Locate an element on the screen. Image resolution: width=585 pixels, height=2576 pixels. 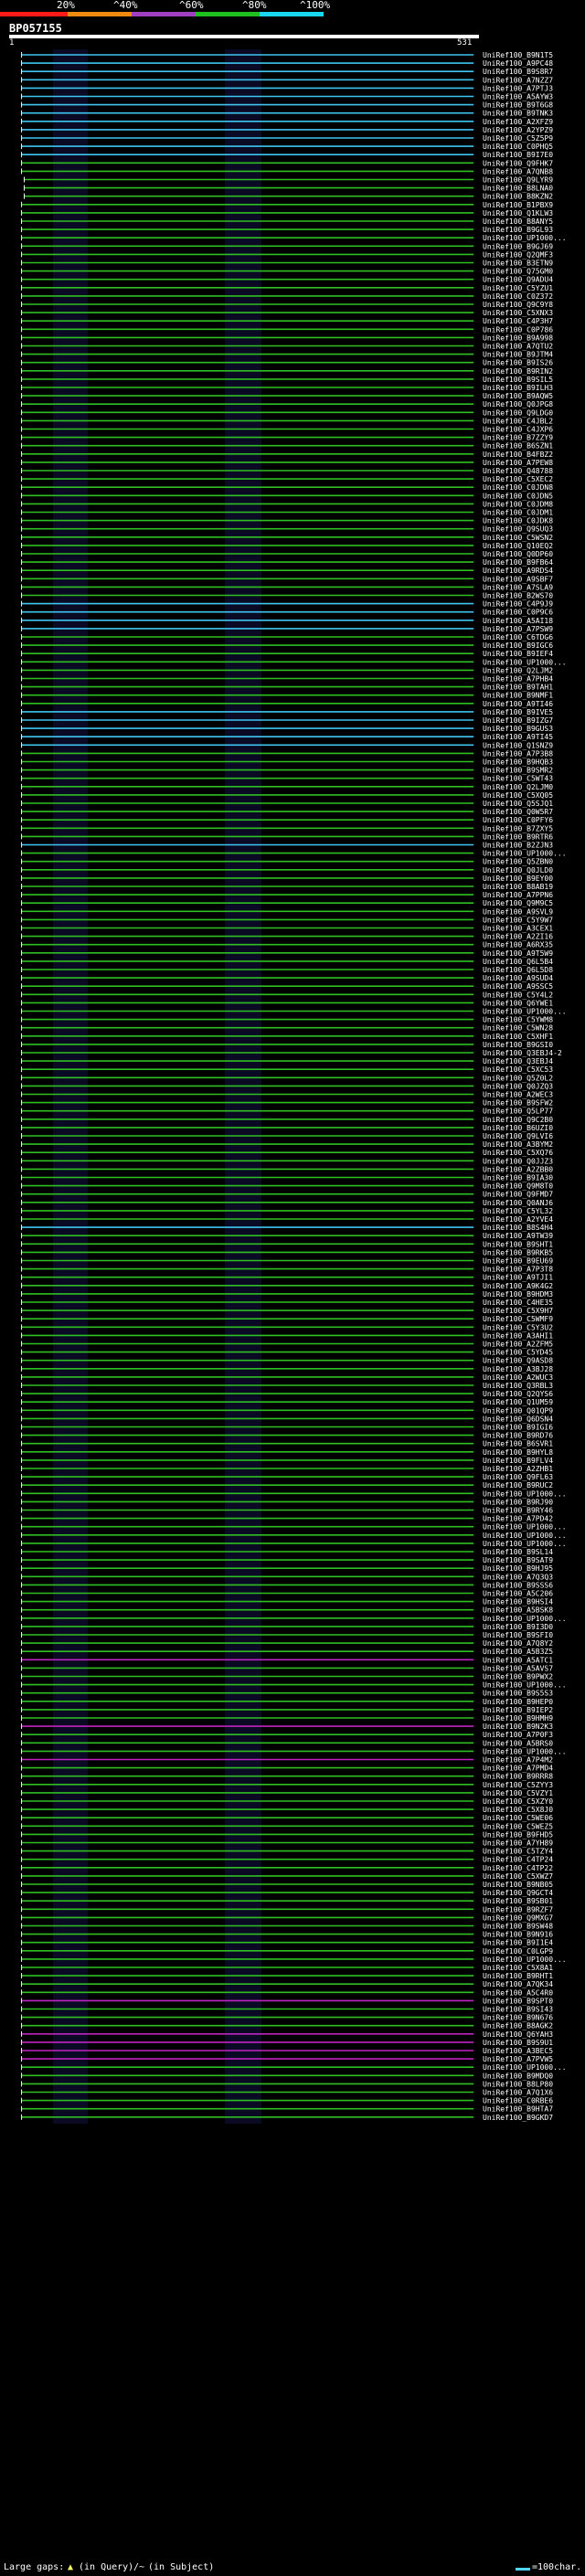
hit-label: UniRef100_B9RRR8 is located at coordinates (518, 1777).